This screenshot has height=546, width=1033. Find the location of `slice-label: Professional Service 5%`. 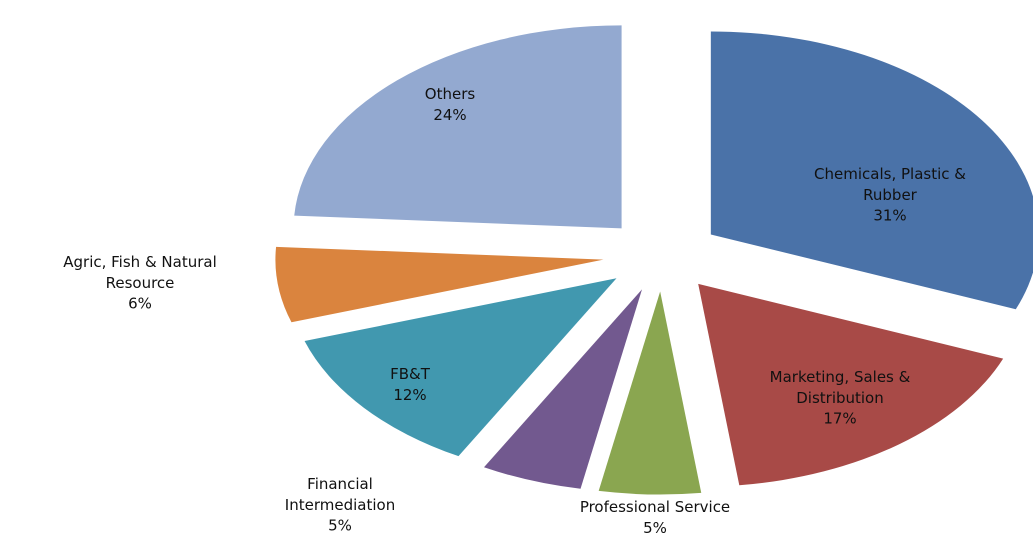

slice-label: Professional Service 5% is located at coordinates (655, 517).